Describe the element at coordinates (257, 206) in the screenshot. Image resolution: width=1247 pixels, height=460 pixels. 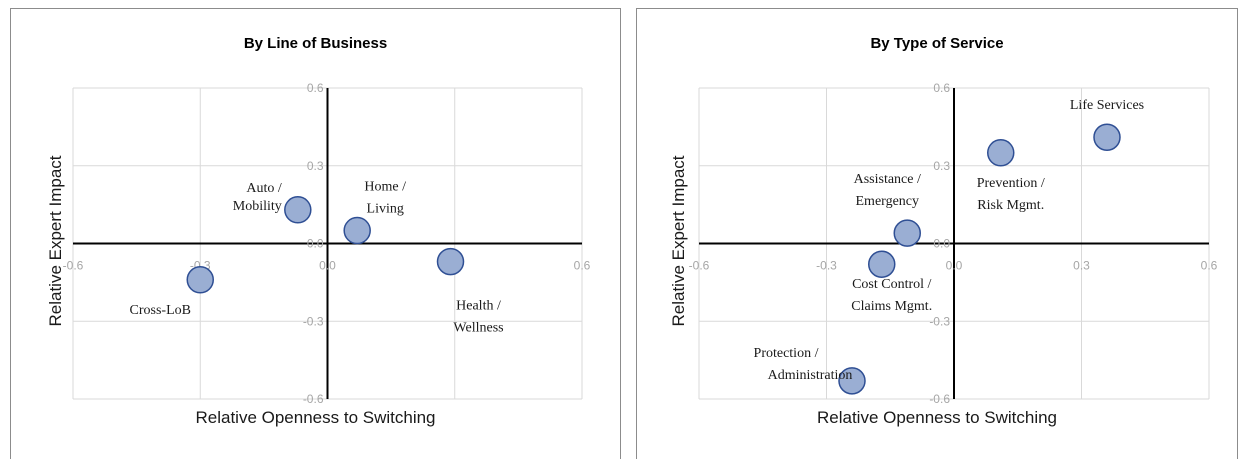
I see `data-label: Mobility` at that location.